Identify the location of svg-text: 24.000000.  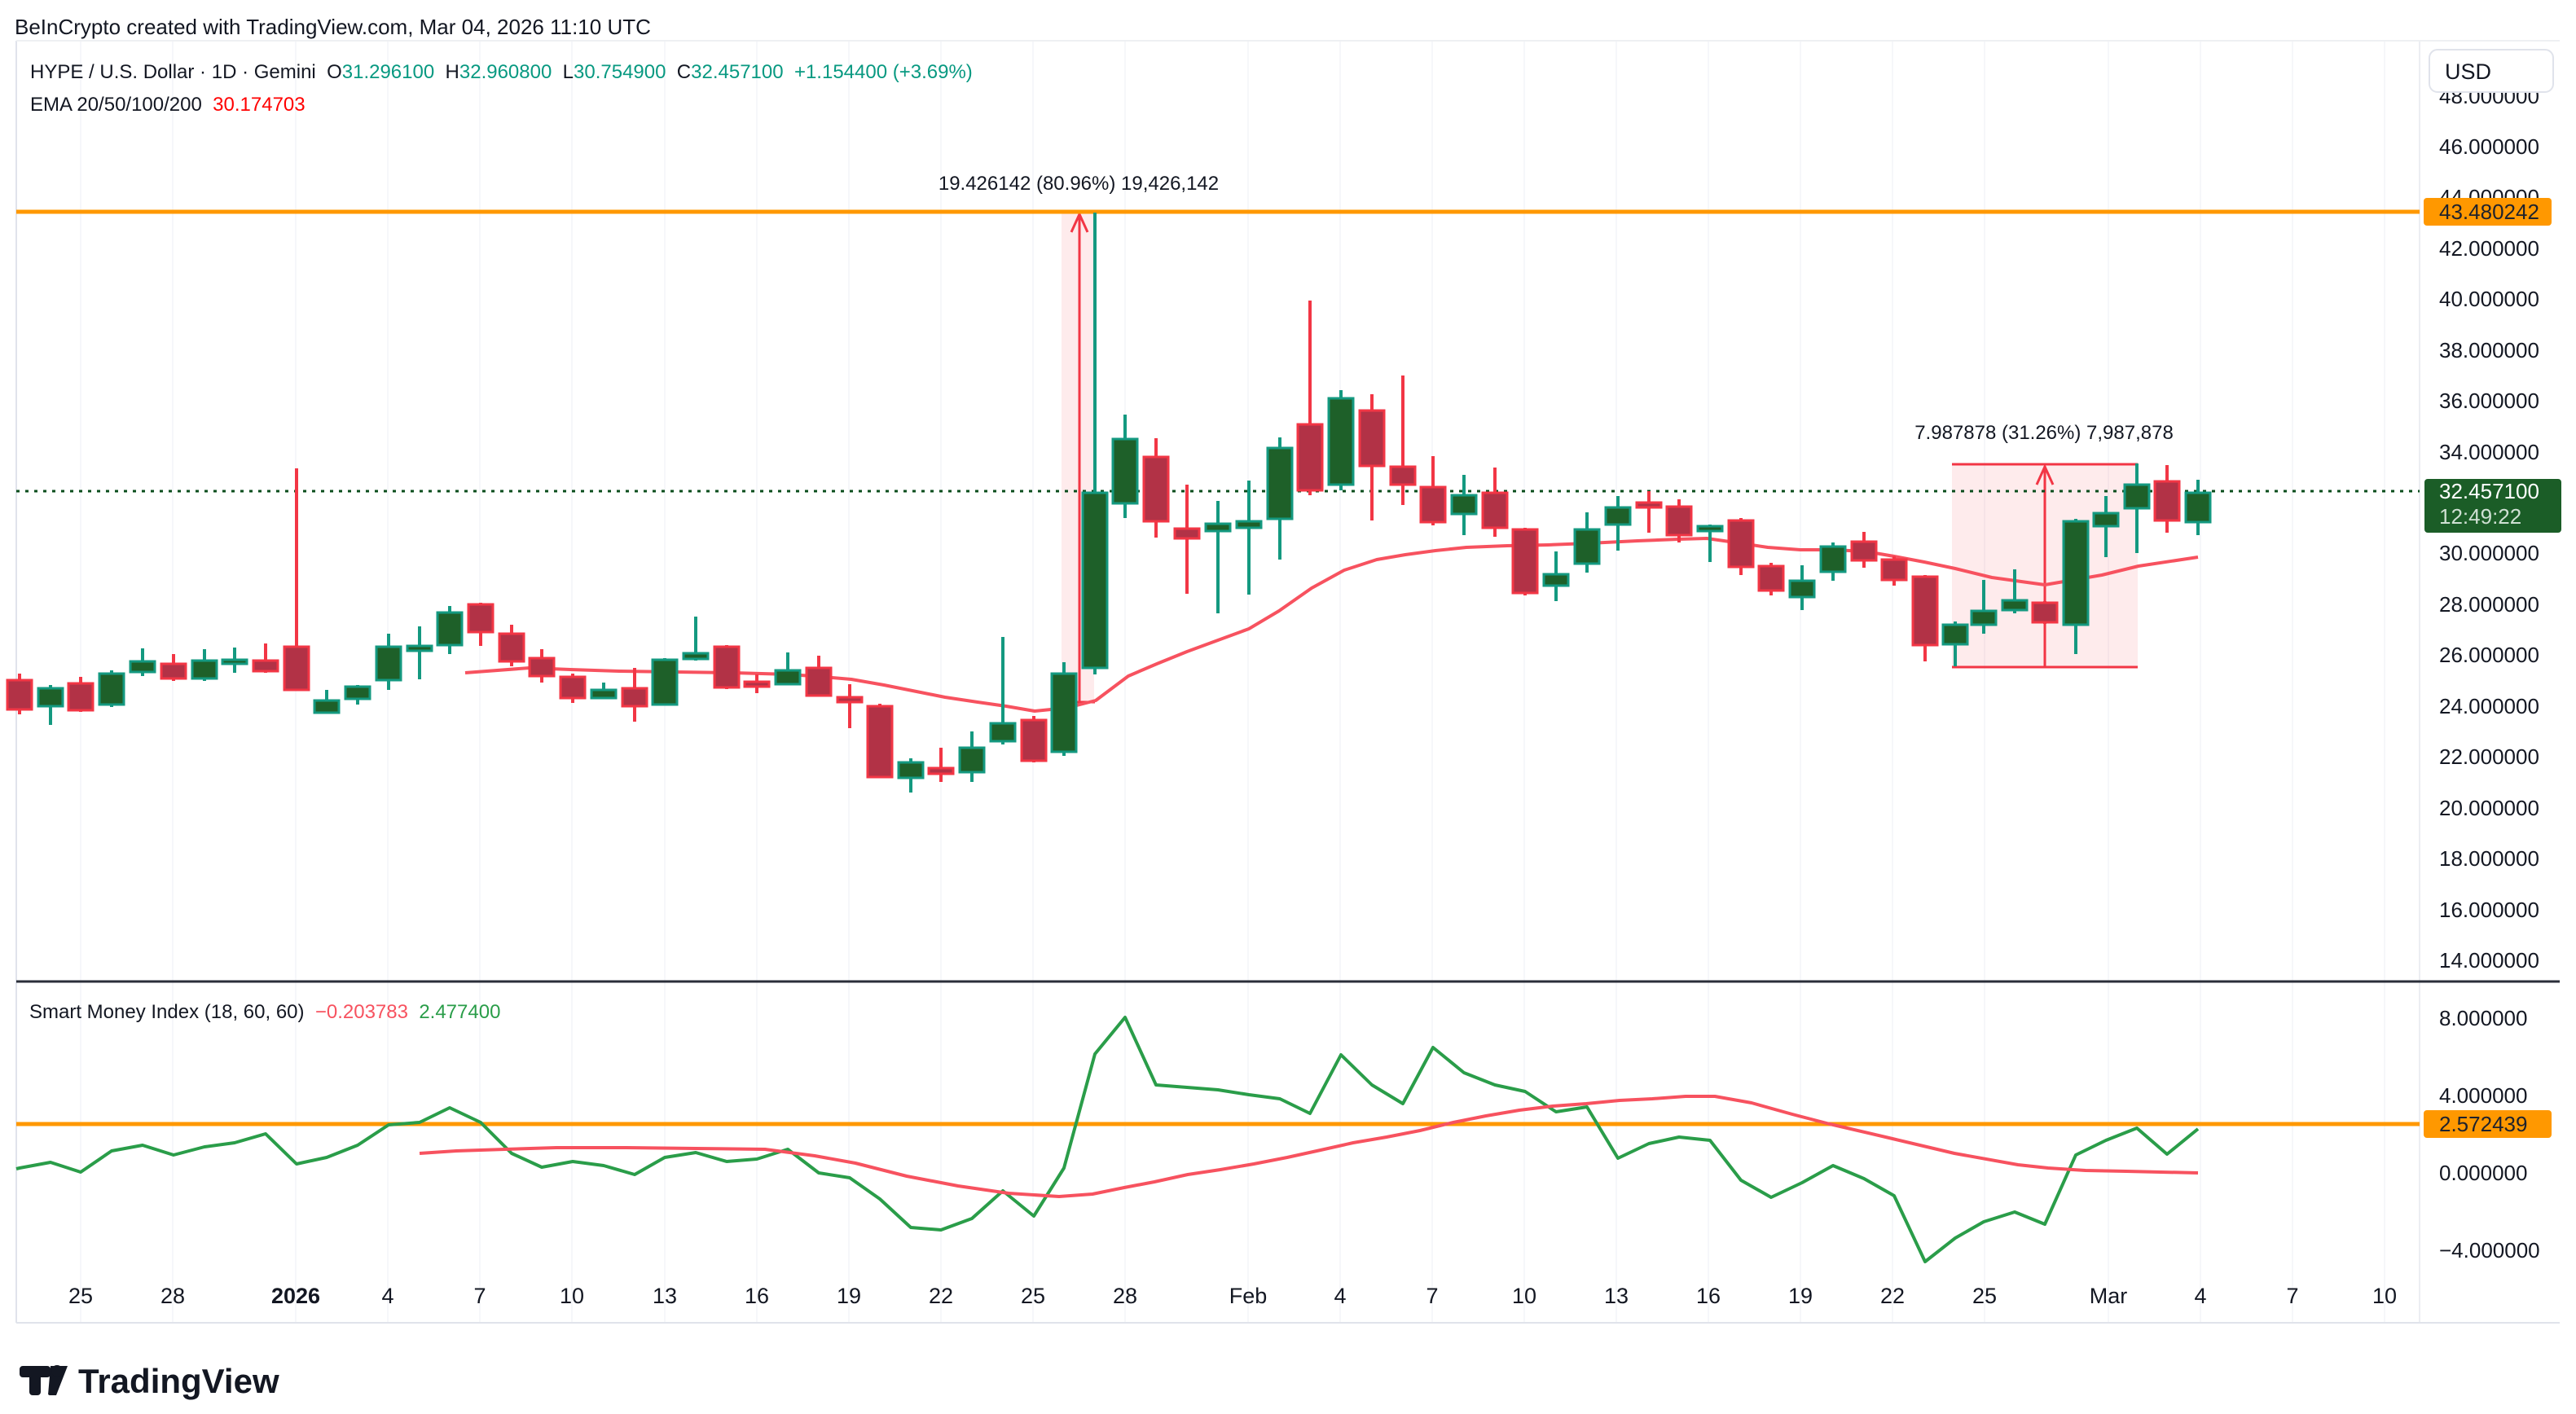
(2489, 706).